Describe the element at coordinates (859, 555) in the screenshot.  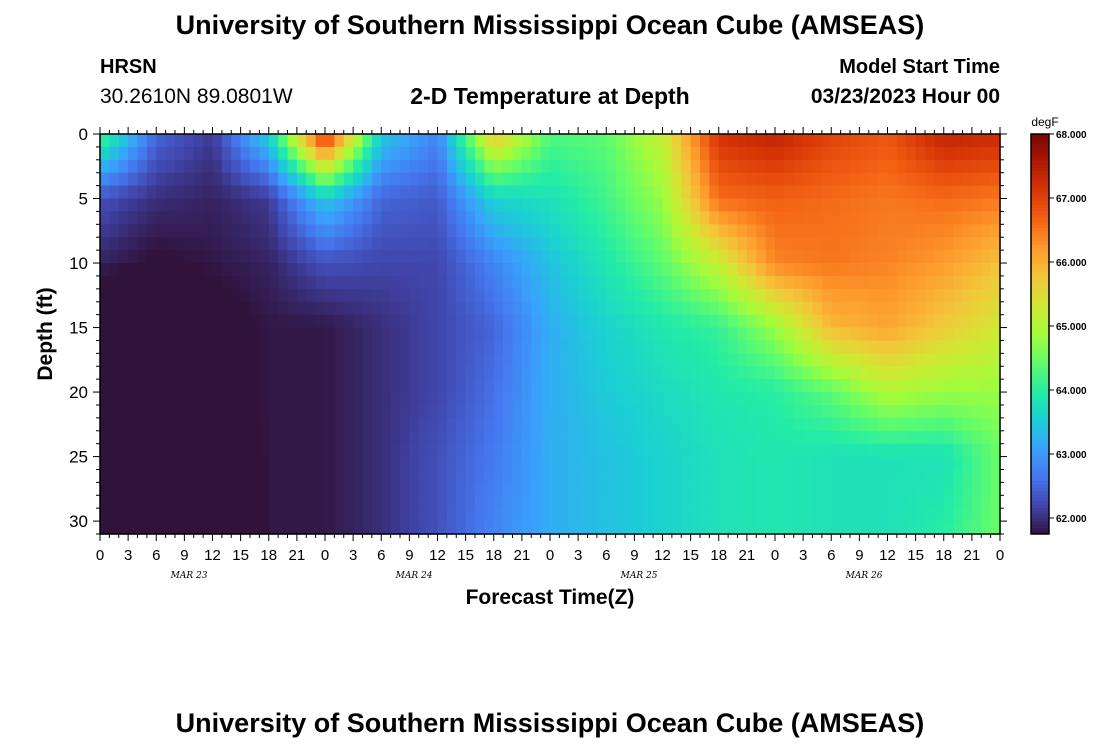
I see `x-tick-label: 9` at that location.